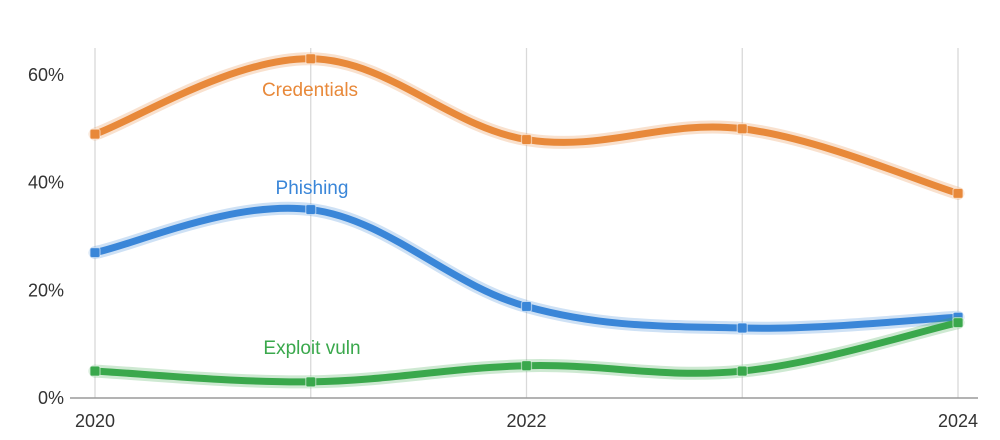  What do you see at coordinates (46, 183) in the screenshot?
I see `y-tick-label: 40%` at bounding box center [46, 183].